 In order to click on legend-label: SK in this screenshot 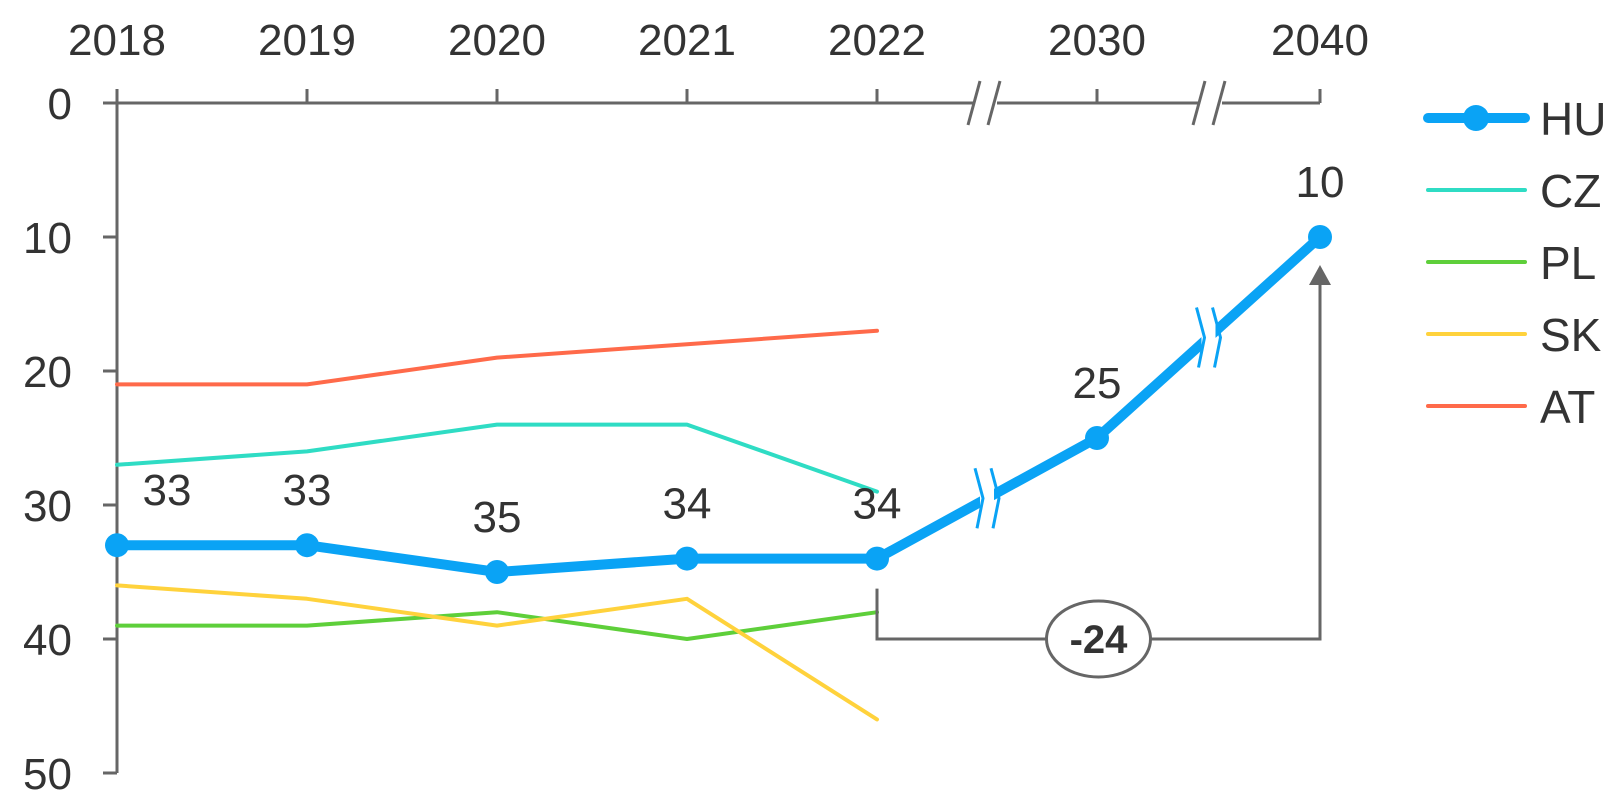, I will do `click(1571, 335)`.